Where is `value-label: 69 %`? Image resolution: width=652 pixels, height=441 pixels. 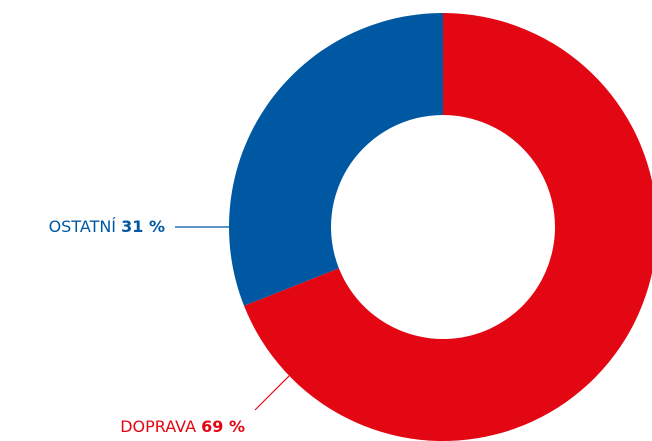
value-label: 69 % is located at coordinates (223, 426).